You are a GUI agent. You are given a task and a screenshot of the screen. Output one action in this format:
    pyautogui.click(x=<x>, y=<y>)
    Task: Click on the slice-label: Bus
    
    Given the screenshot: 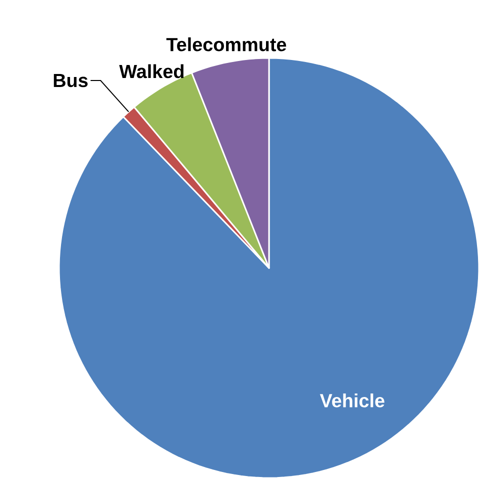 What is the action you would take?
    pyautogui.click(x=71, y=81)
    